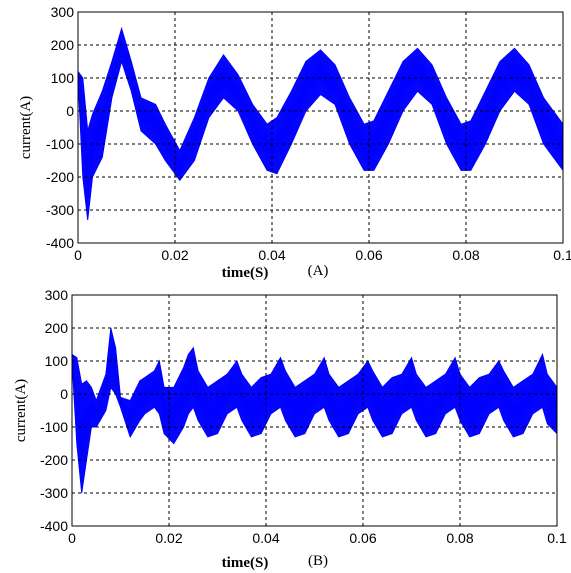 The image size is (571, 573). What do you see at coordinates (459, 538) in the screenshot?
I see `x-tick-label-b: 0.08` at bounding box center [459, 538].